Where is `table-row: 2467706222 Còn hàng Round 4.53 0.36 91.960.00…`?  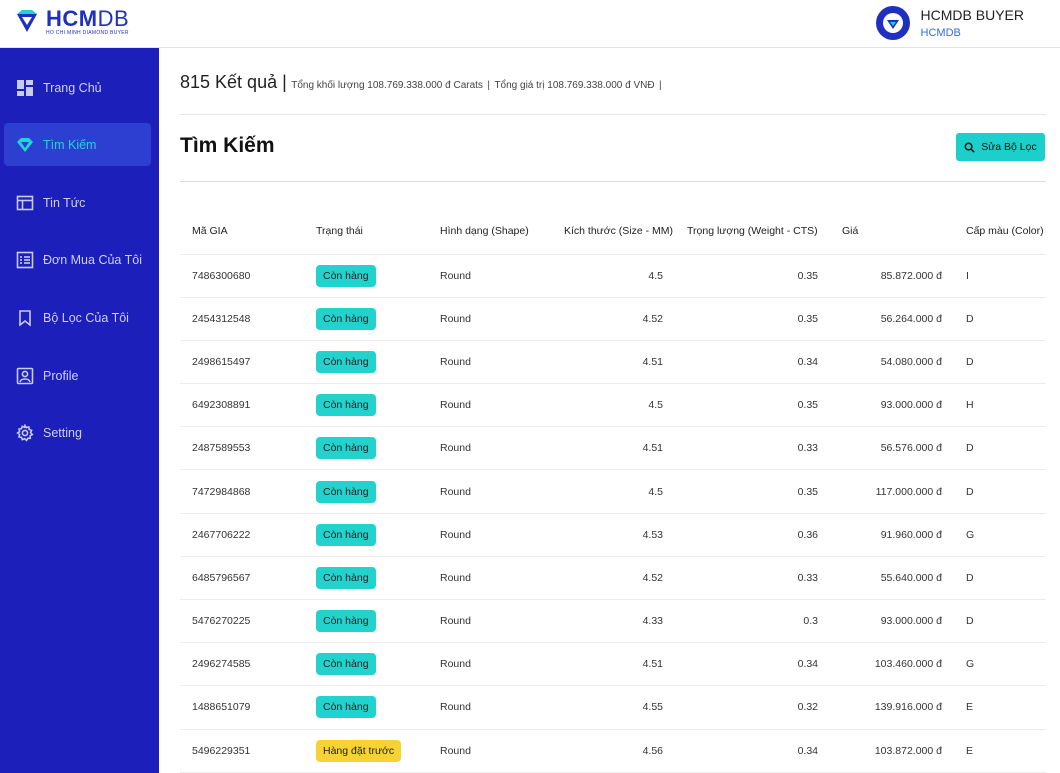 table-row: 2467706222 Còn hàng Round 4.53 0.36 91.960.00… is located at coordinates (613, 535).